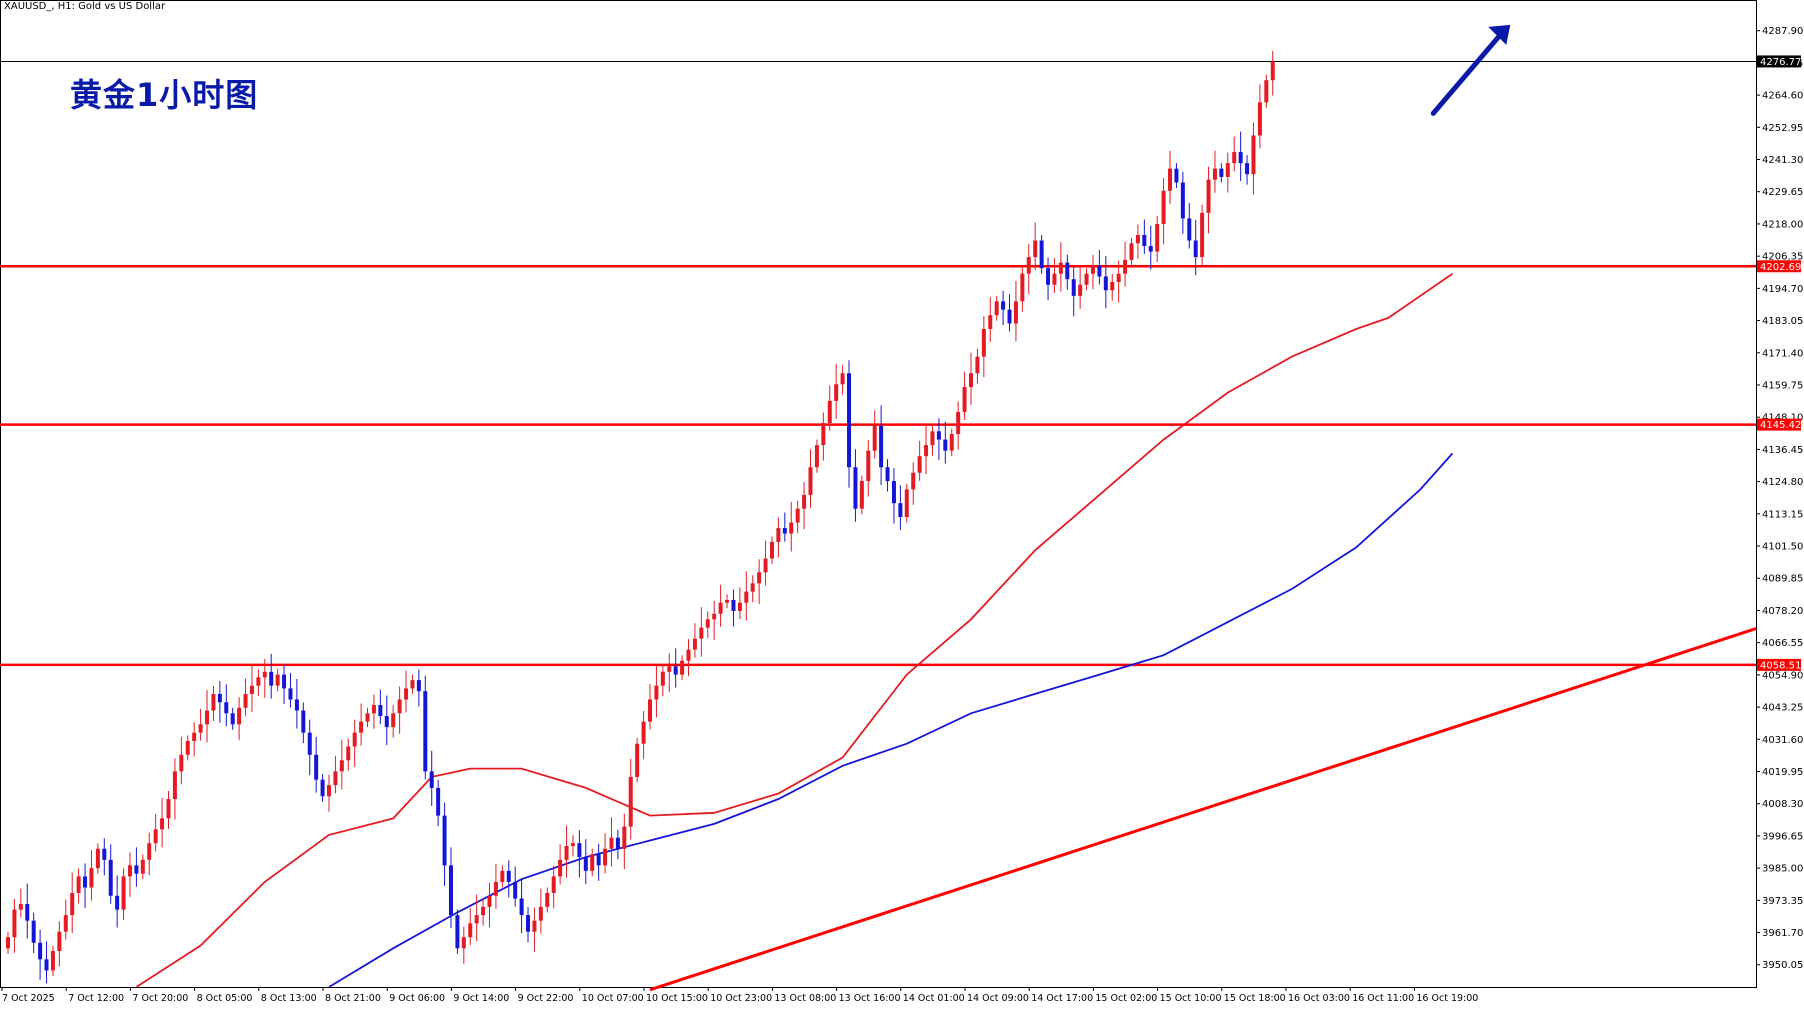 This screenshot has height=1011, width=1804. I want to click on level-price-box: 4202.69, so click(1779, 266).